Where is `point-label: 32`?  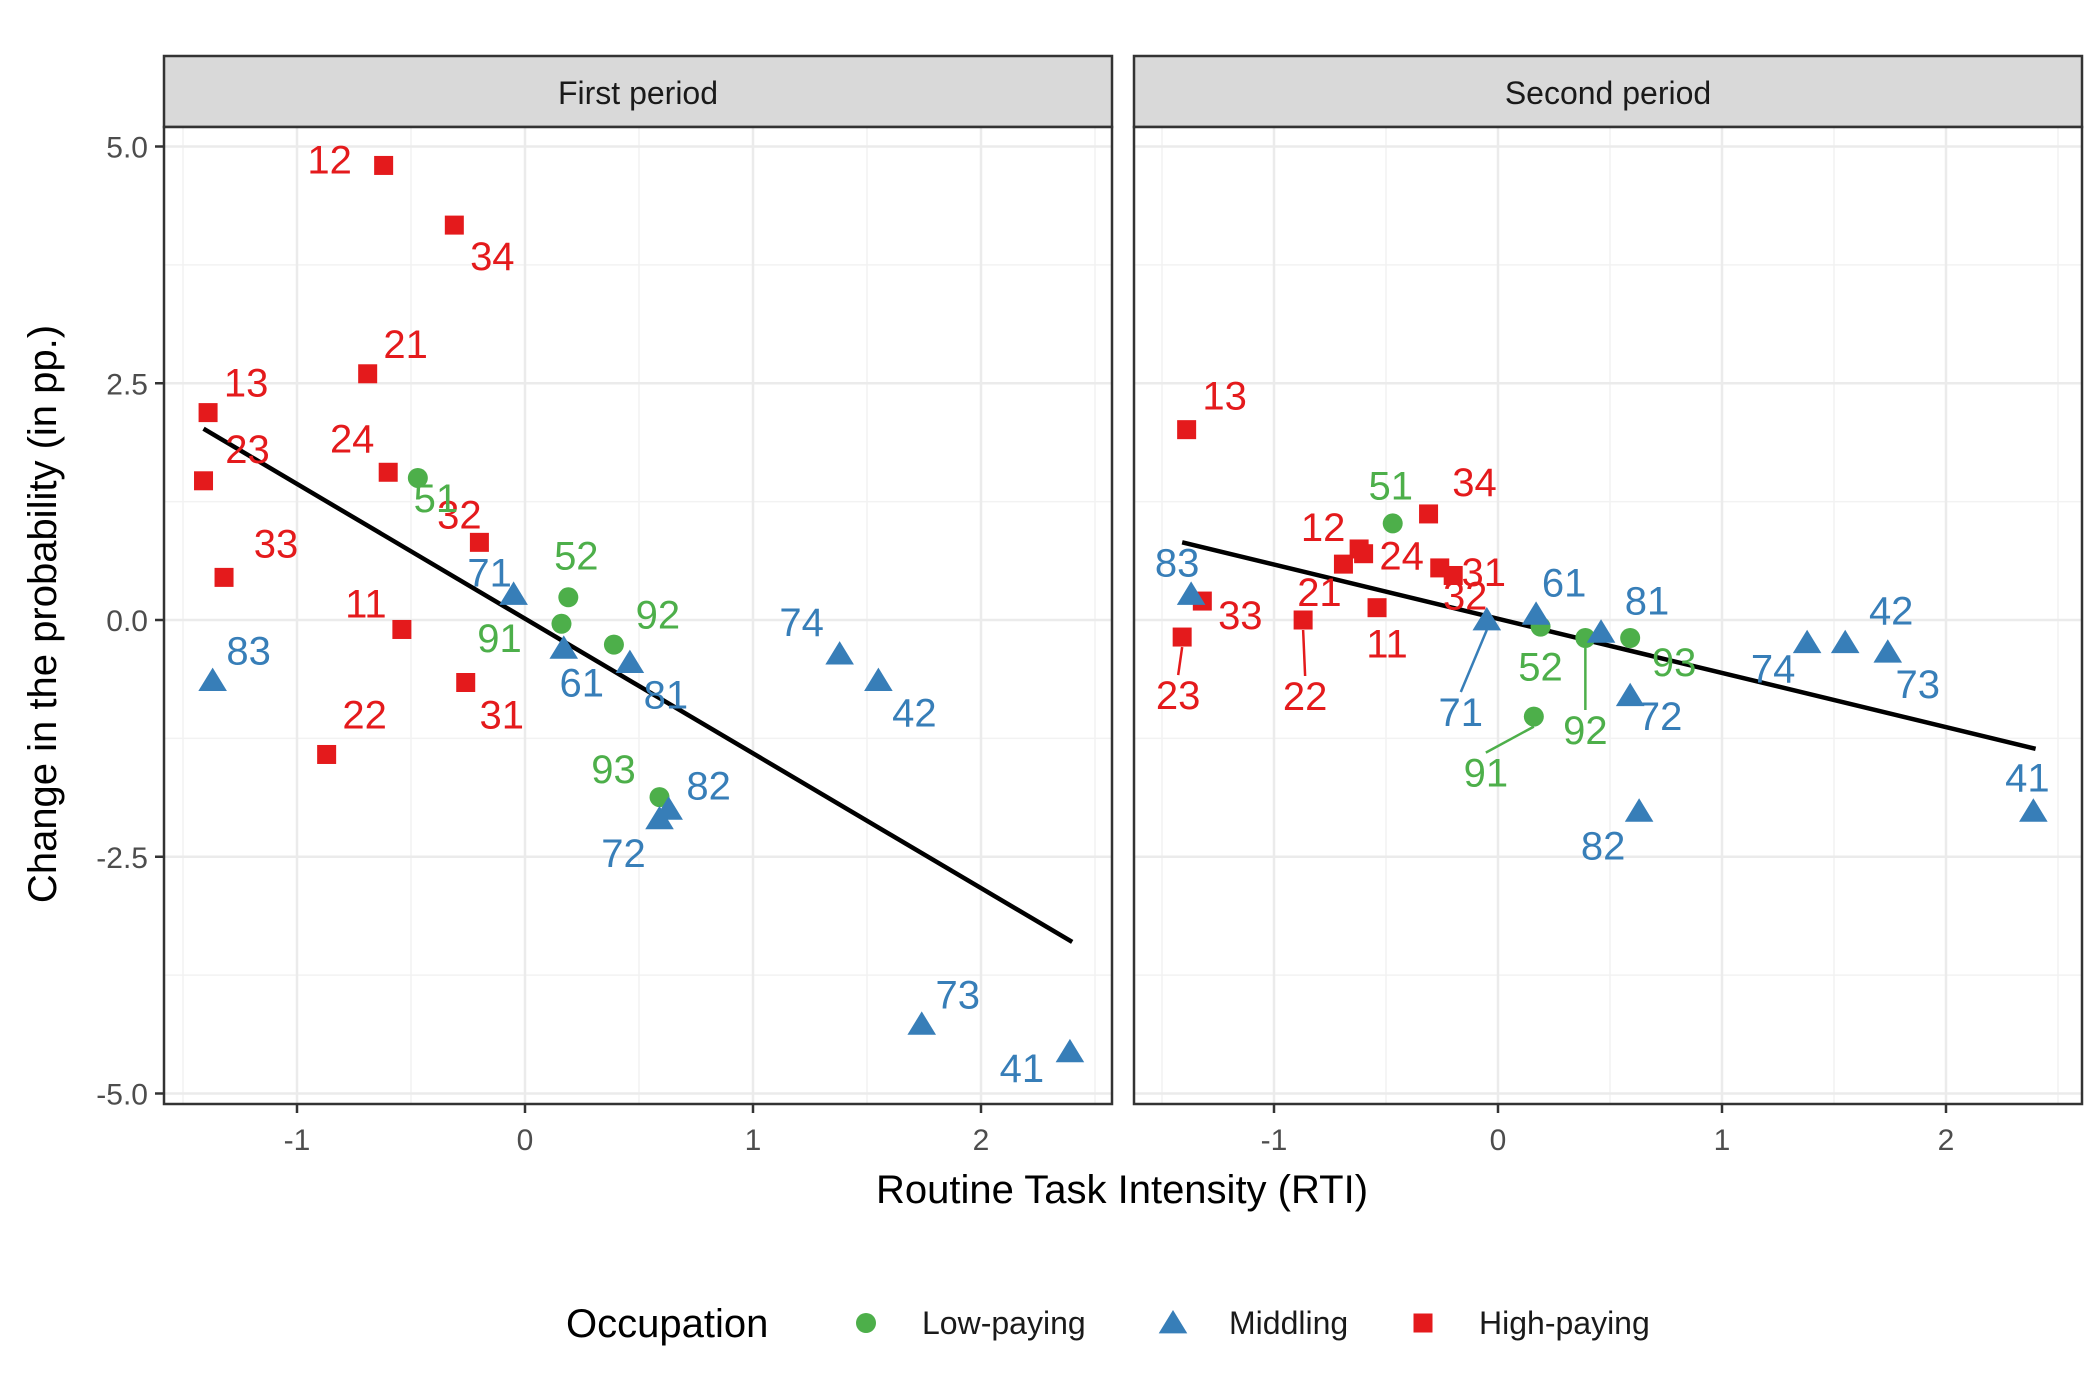 point-label: 32 is located at coordinates (459, 515).